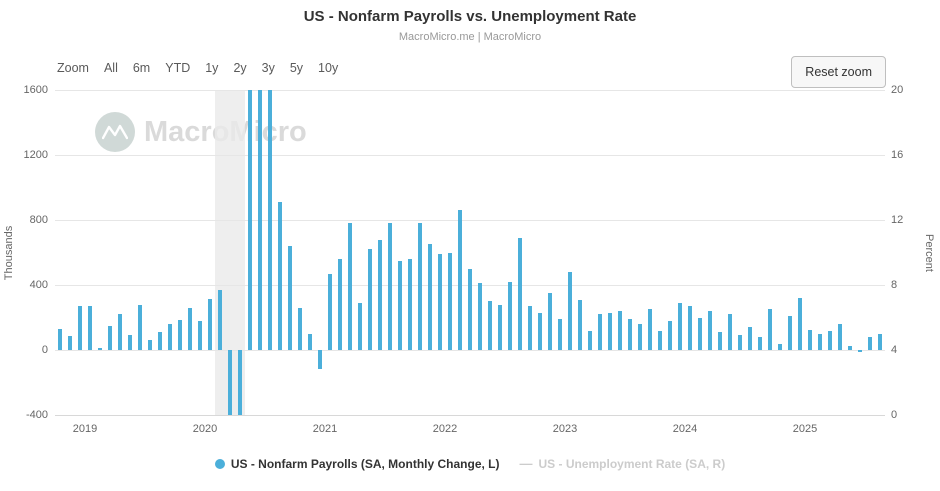  What do you see at coordinates (268, 68) in the screenshot?
I see `zoom-option-3y: 3y` at bounding box center [268, 68].